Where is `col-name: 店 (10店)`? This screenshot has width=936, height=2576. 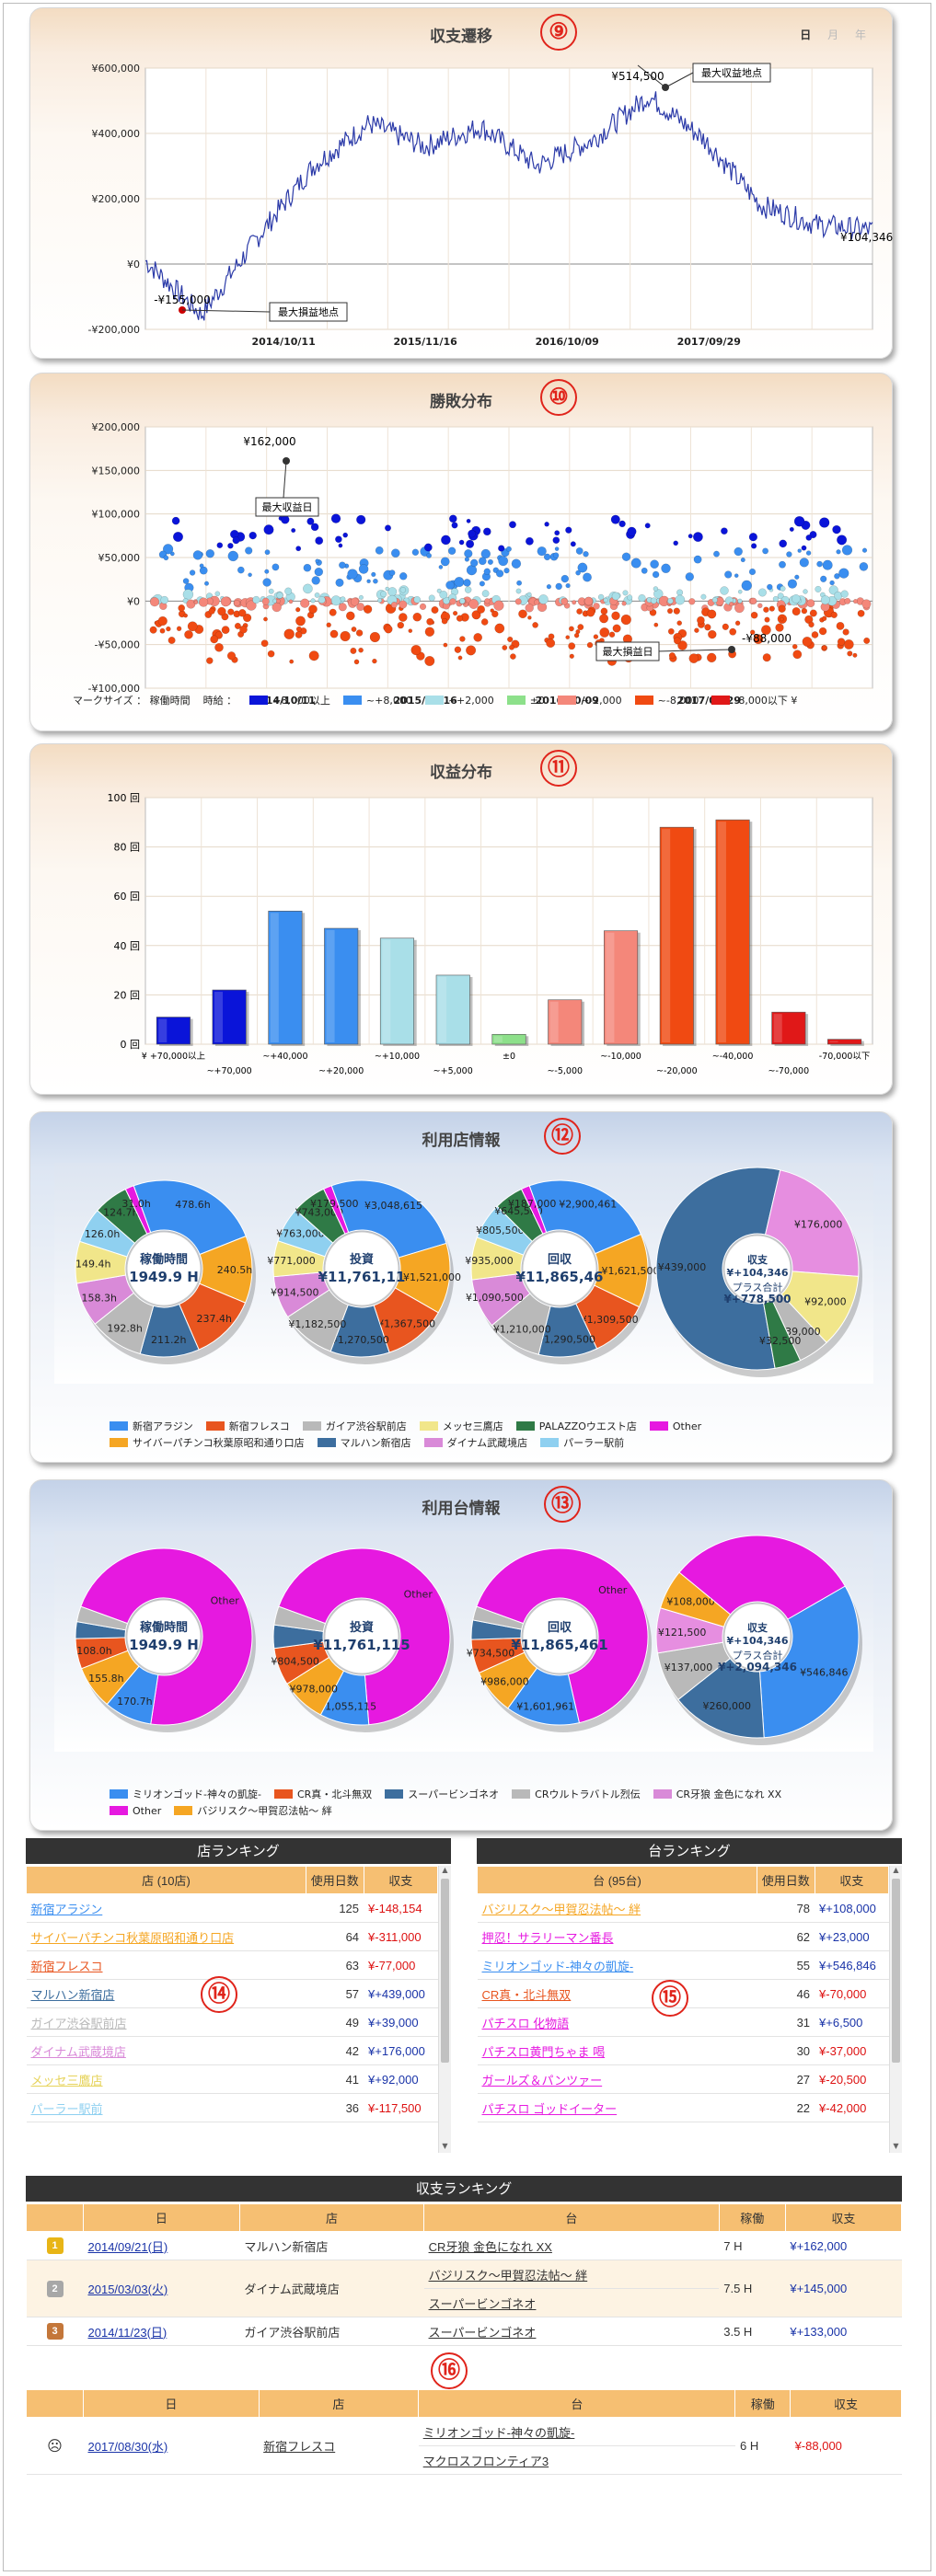 col-name: 店 (10店) is located at coordinates (166, 1880).